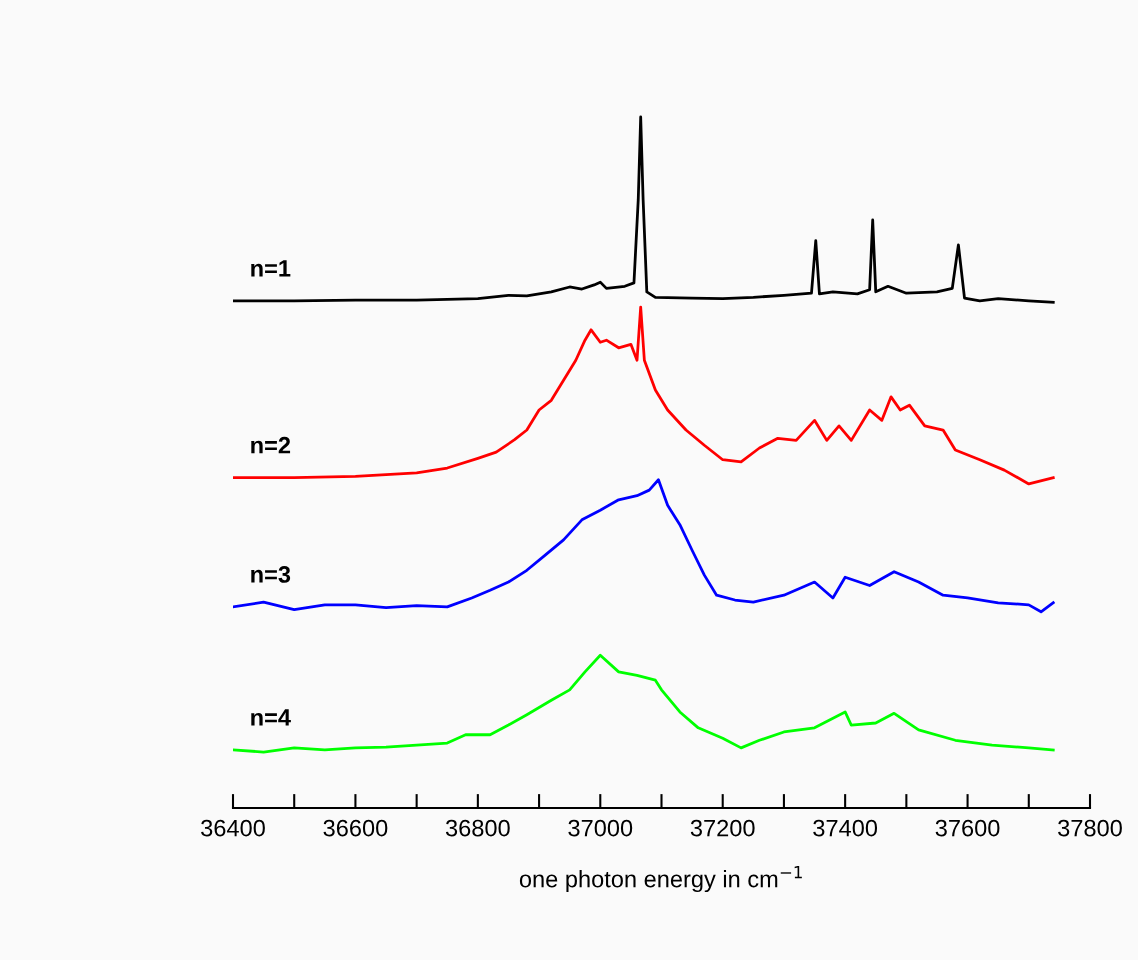 The height and width of the screenshot is (960, 1138). What do you see at coordinates (967, 828) in the screenshot?
I see `x-tick-label: 37600` at bounding box center [967, 828].